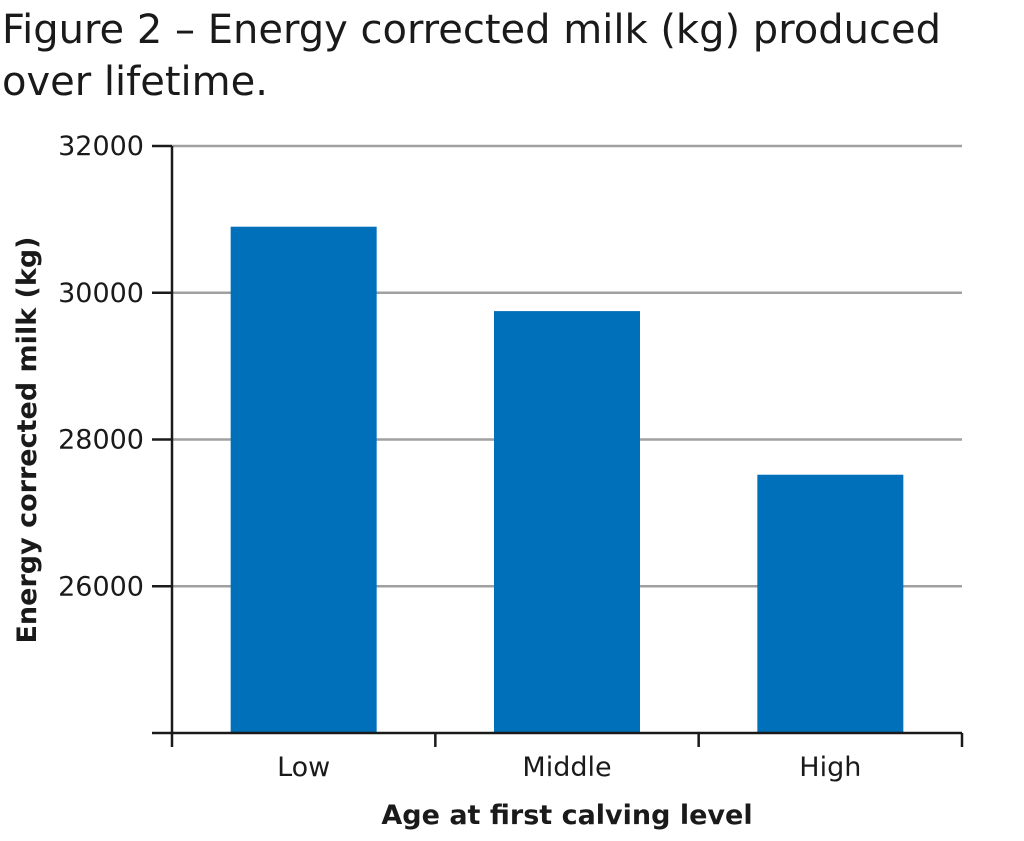 Image resolution: width=1024 pixels, height=841 pixels. Describe the element at coordinates (303, 767) in the screenshot. I see `x-tick-label: Low` at that location.